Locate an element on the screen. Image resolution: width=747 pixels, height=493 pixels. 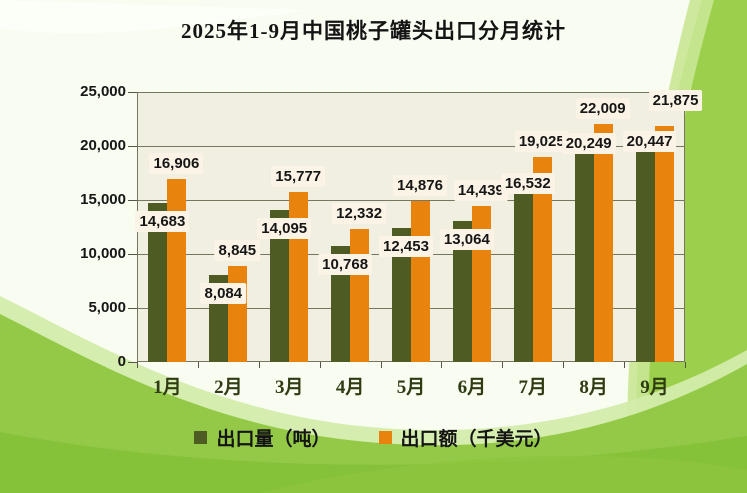
value-label-value: 19,025 is located at coordinates (541, 141).